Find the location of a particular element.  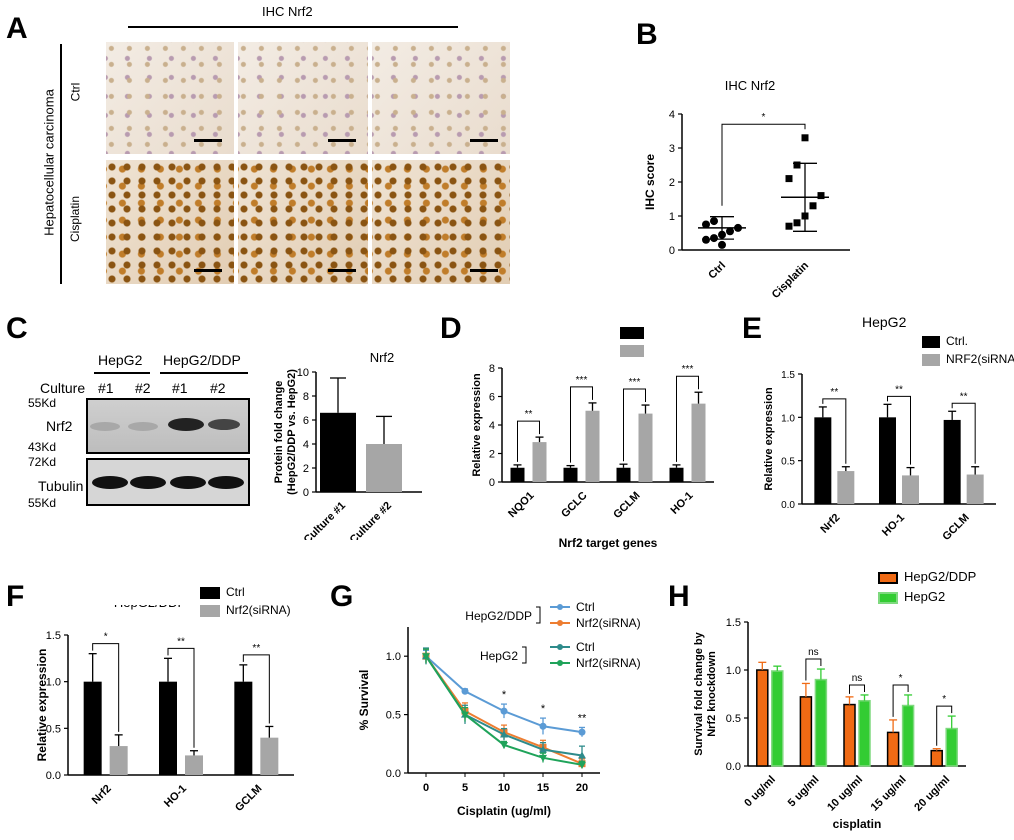

blot-marker-55kd-top: 55Kd is located at coordinates (42, 403).